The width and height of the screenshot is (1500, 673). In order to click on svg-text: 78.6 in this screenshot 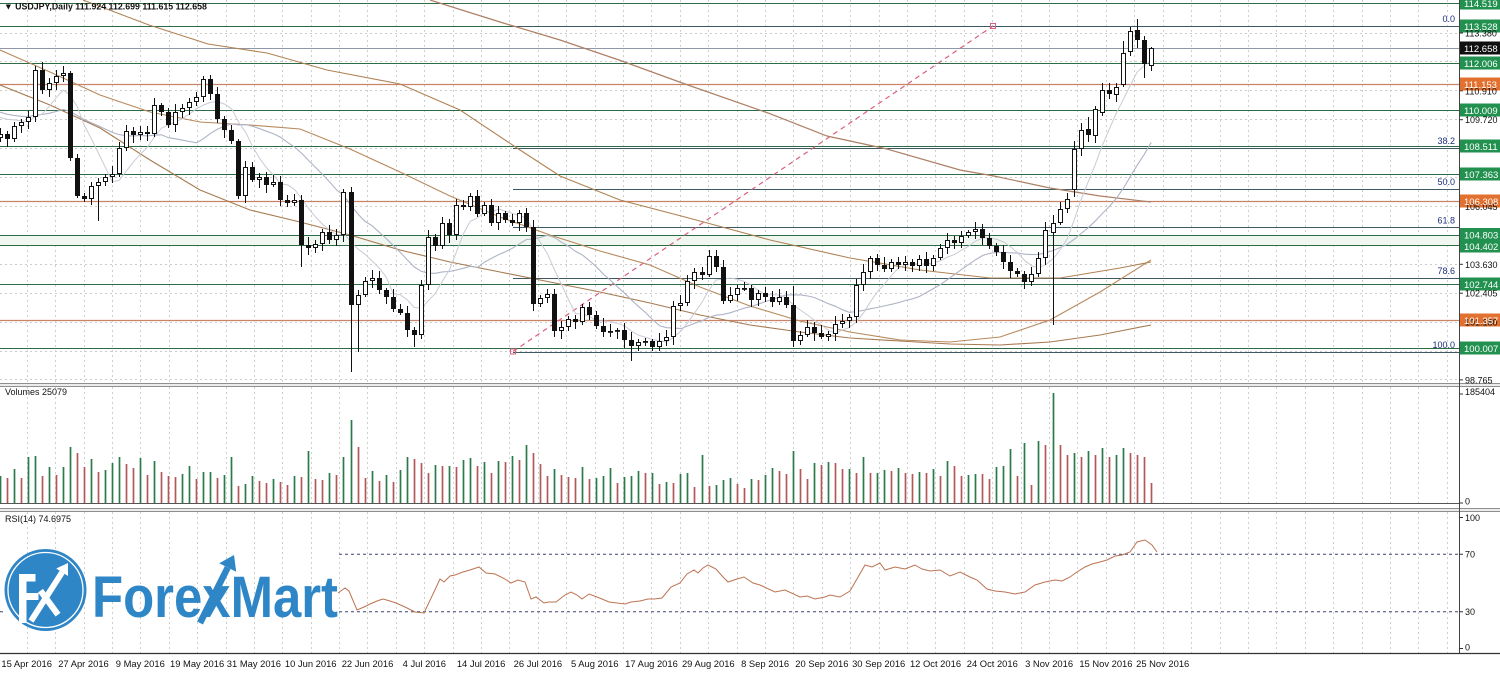, I will do `click(1446, 271)`.